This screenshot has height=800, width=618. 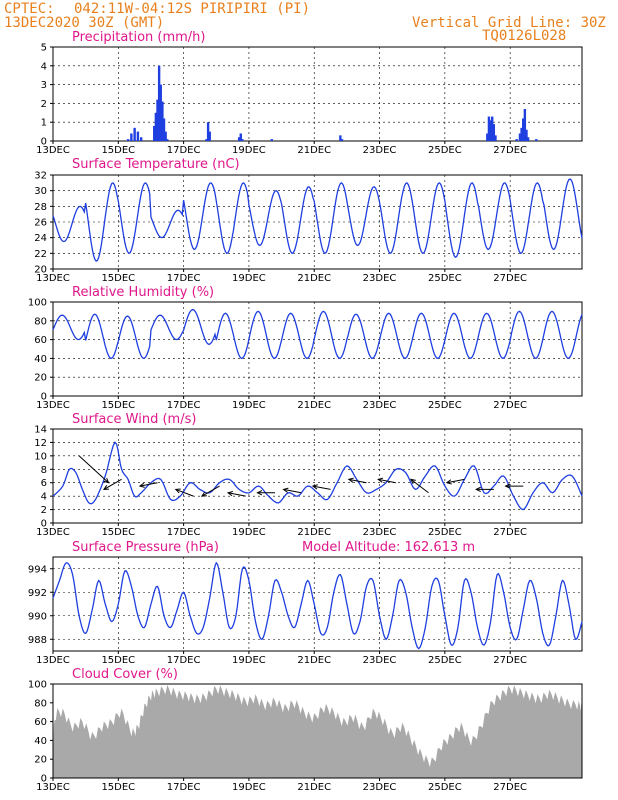 I want to click on rh-xtick-label: 17DEC, so click(x=184, y=405).